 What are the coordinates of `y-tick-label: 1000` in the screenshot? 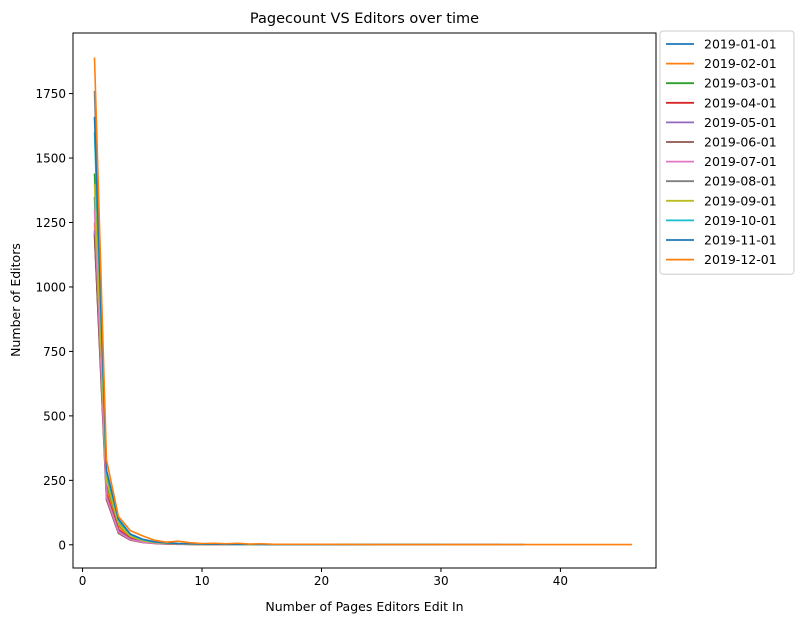 It's located at (50, 287).